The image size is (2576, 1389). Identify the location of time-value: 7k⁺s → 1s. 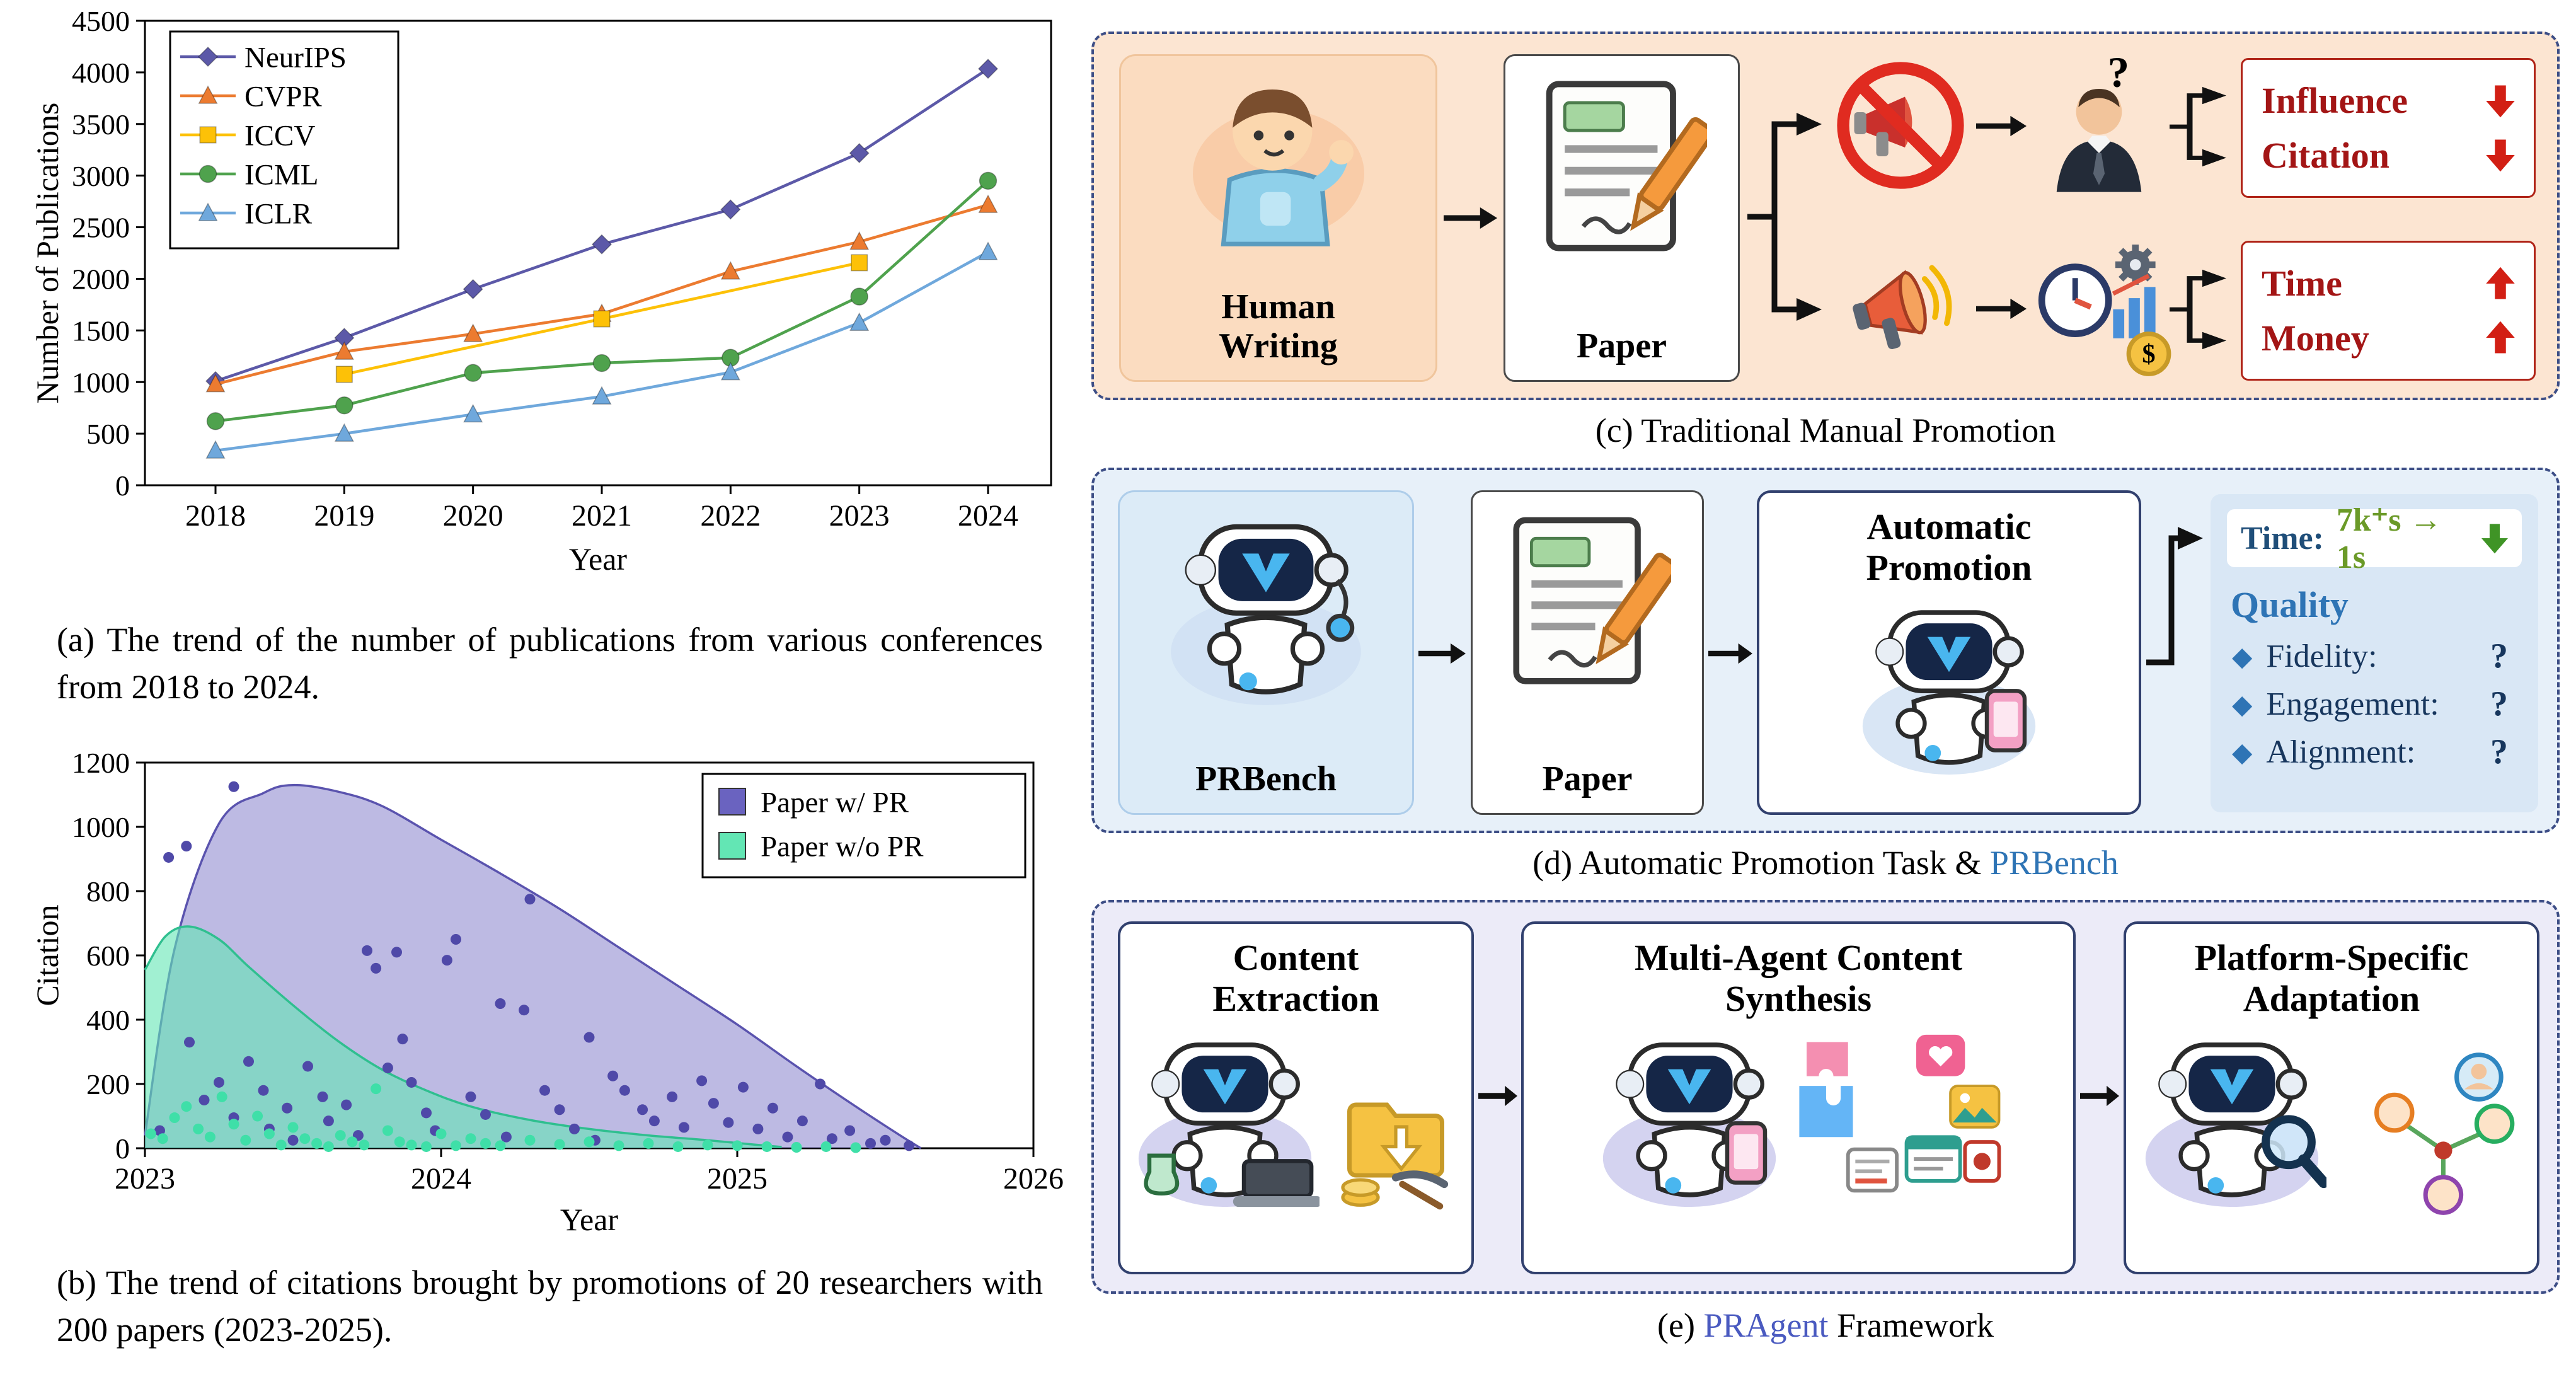
(2389, 538).